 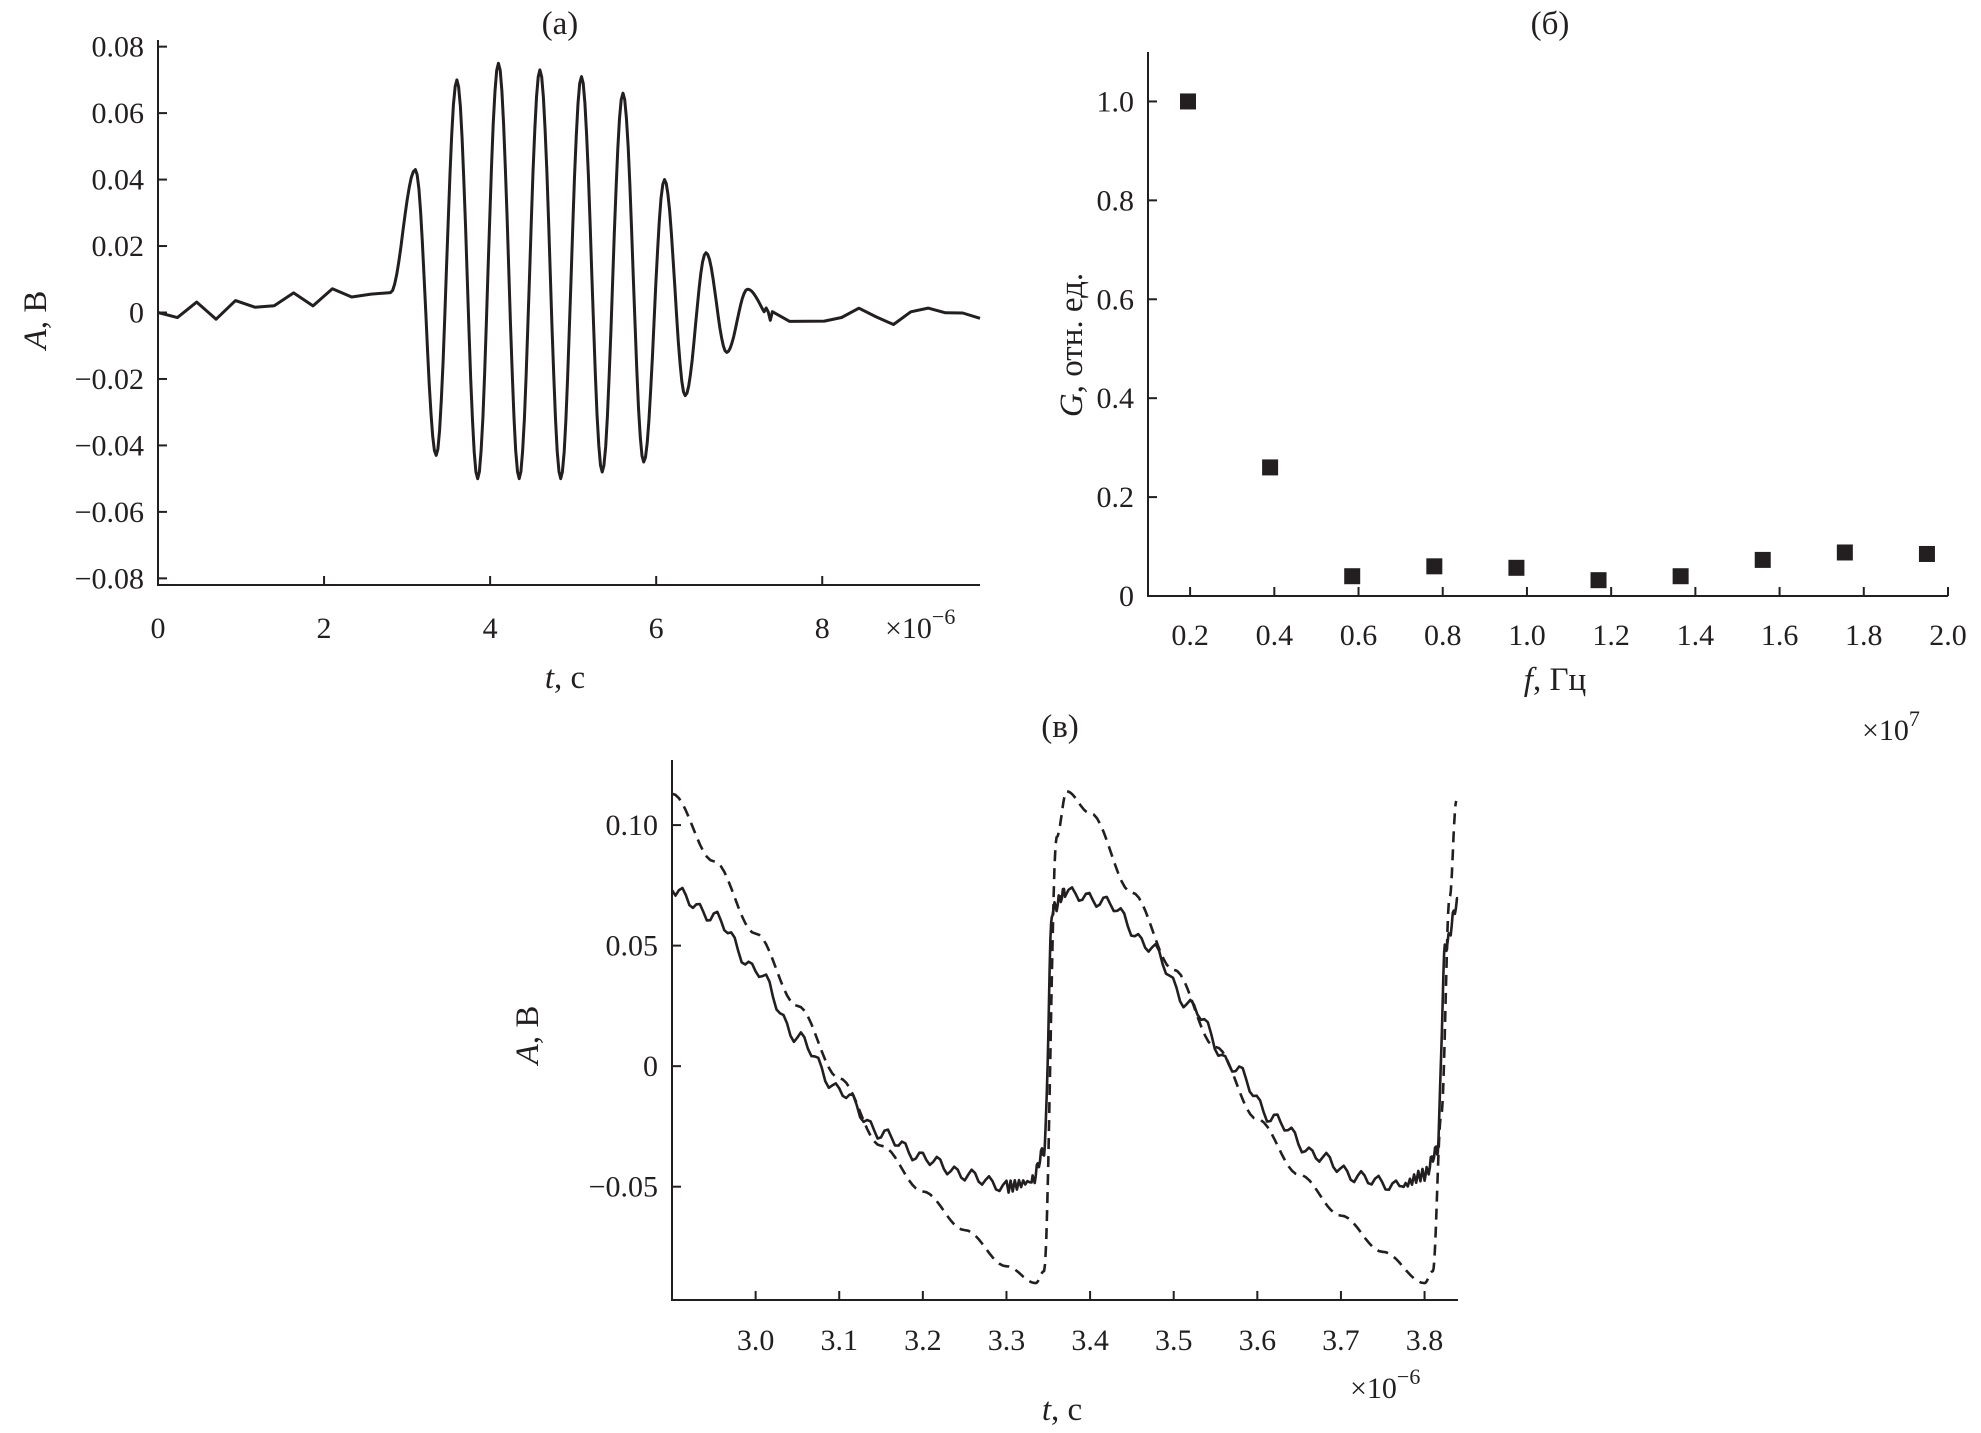 I want to click on panel-title: (в), so click(x=1060, y=727).